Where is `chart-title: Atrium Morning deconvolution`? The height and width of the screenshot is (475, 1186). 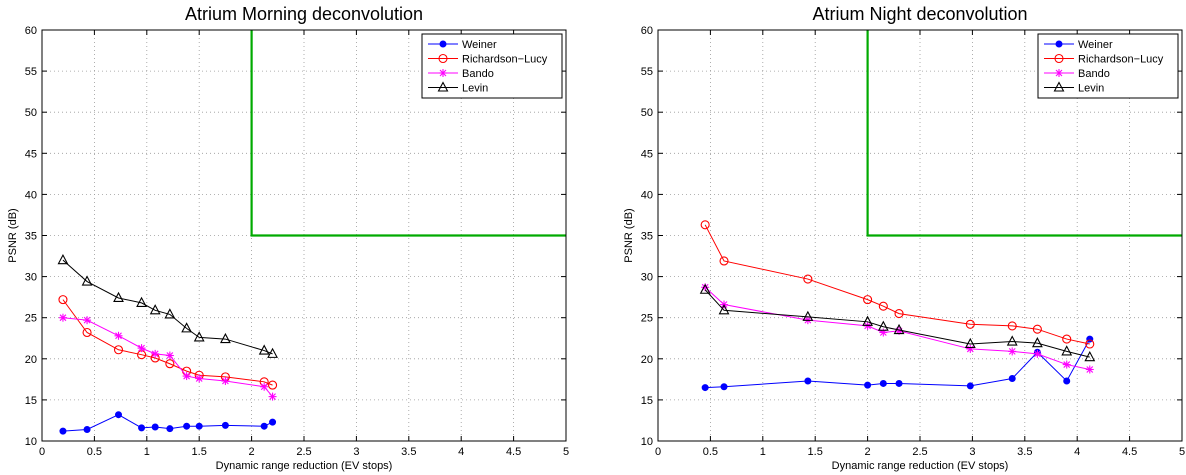
chart-title: Atrium Morning deconvolution is located at coordinates (304, 14).